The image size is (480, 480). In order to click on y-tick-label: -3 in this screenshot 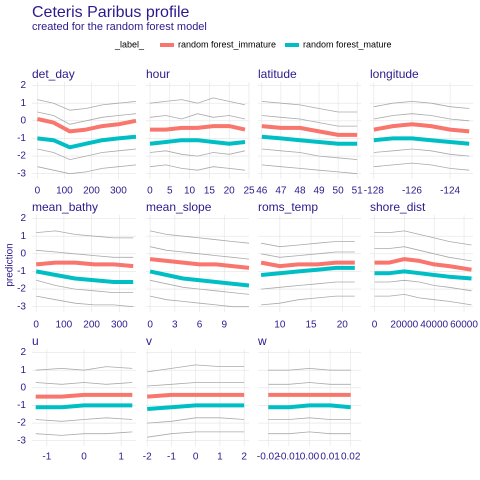, I will do `click(21, 306)`.